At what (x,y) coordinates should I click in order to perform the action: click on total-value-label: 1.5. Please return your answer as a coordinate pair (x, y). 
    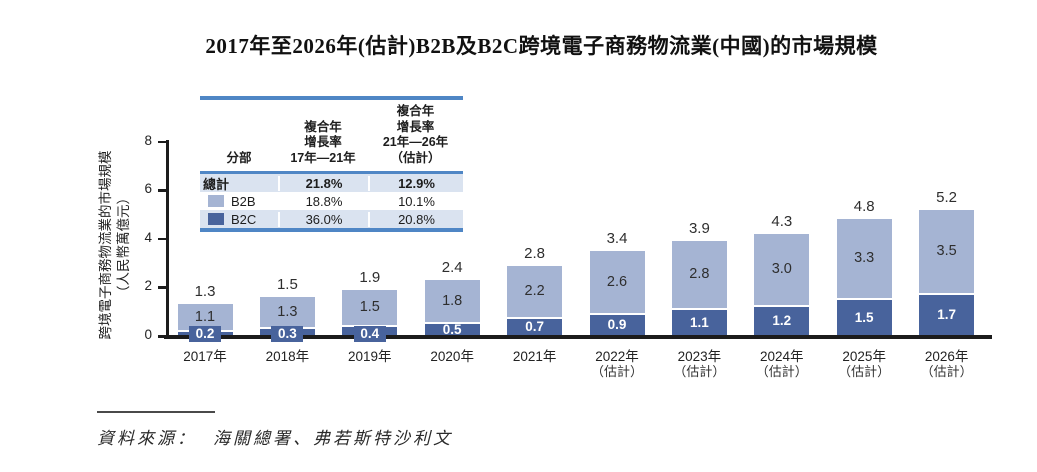
    Looking at the image, I should click on (287, 285).